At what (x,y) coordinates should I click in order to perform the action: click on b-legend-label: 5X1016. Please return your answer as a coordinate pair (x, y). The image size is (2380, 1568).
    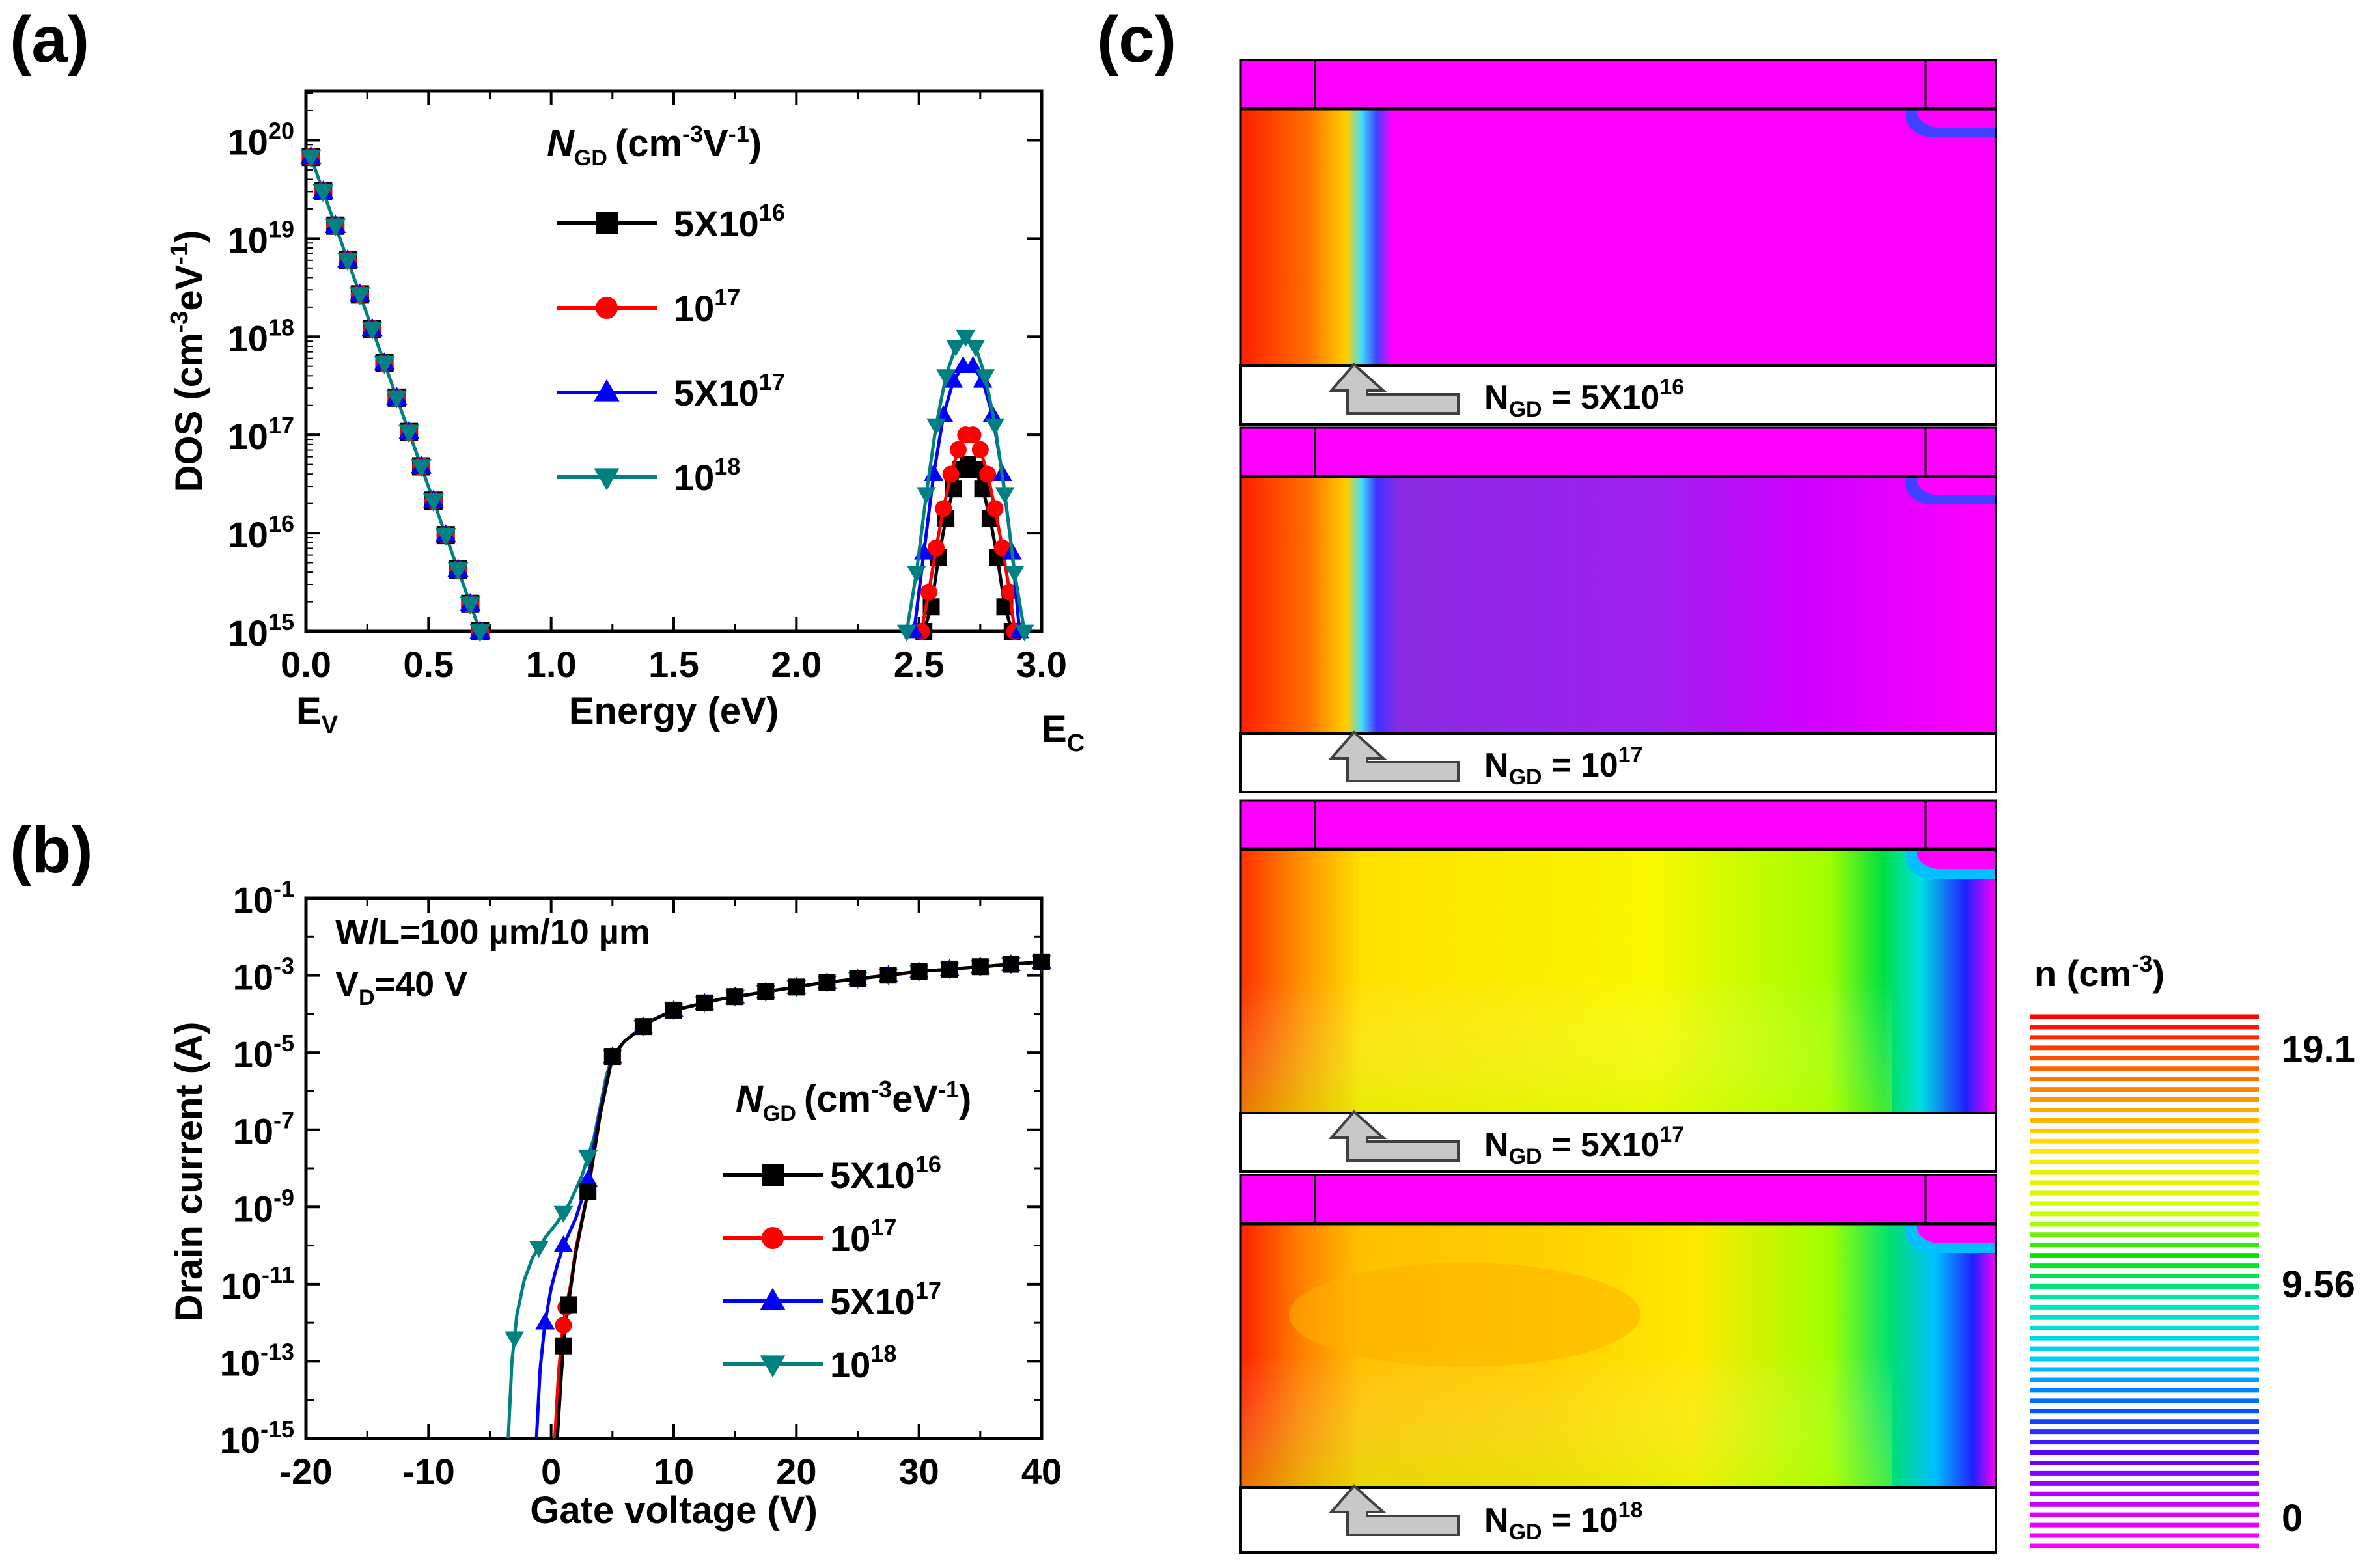
    Looking at the image, I should click on (886, 1173).